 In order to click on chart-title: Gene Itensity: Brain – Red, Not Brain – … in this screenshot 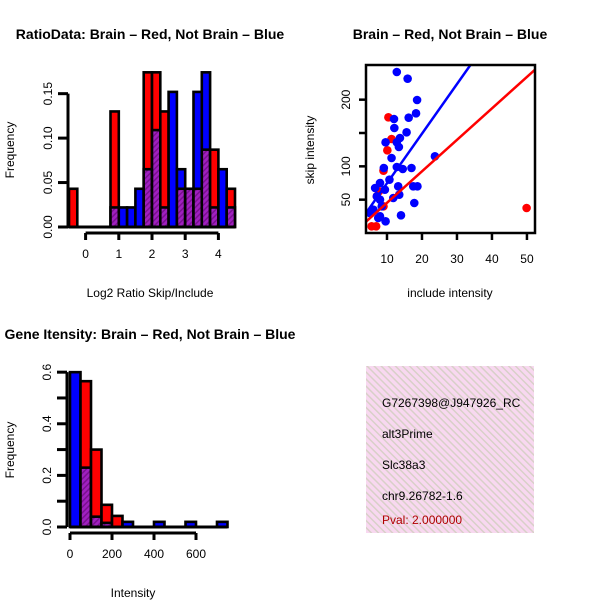, I will do `click(150, 334)`.